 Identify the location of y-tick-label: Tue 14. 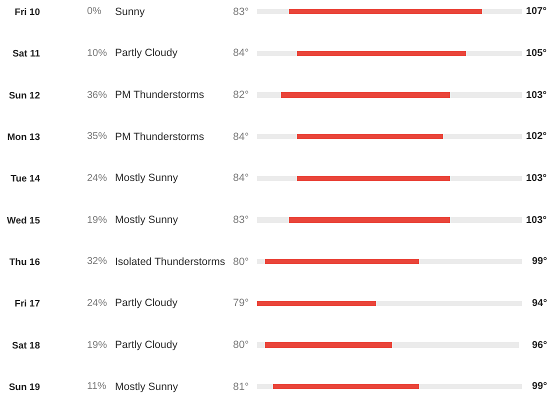
(25, 179).